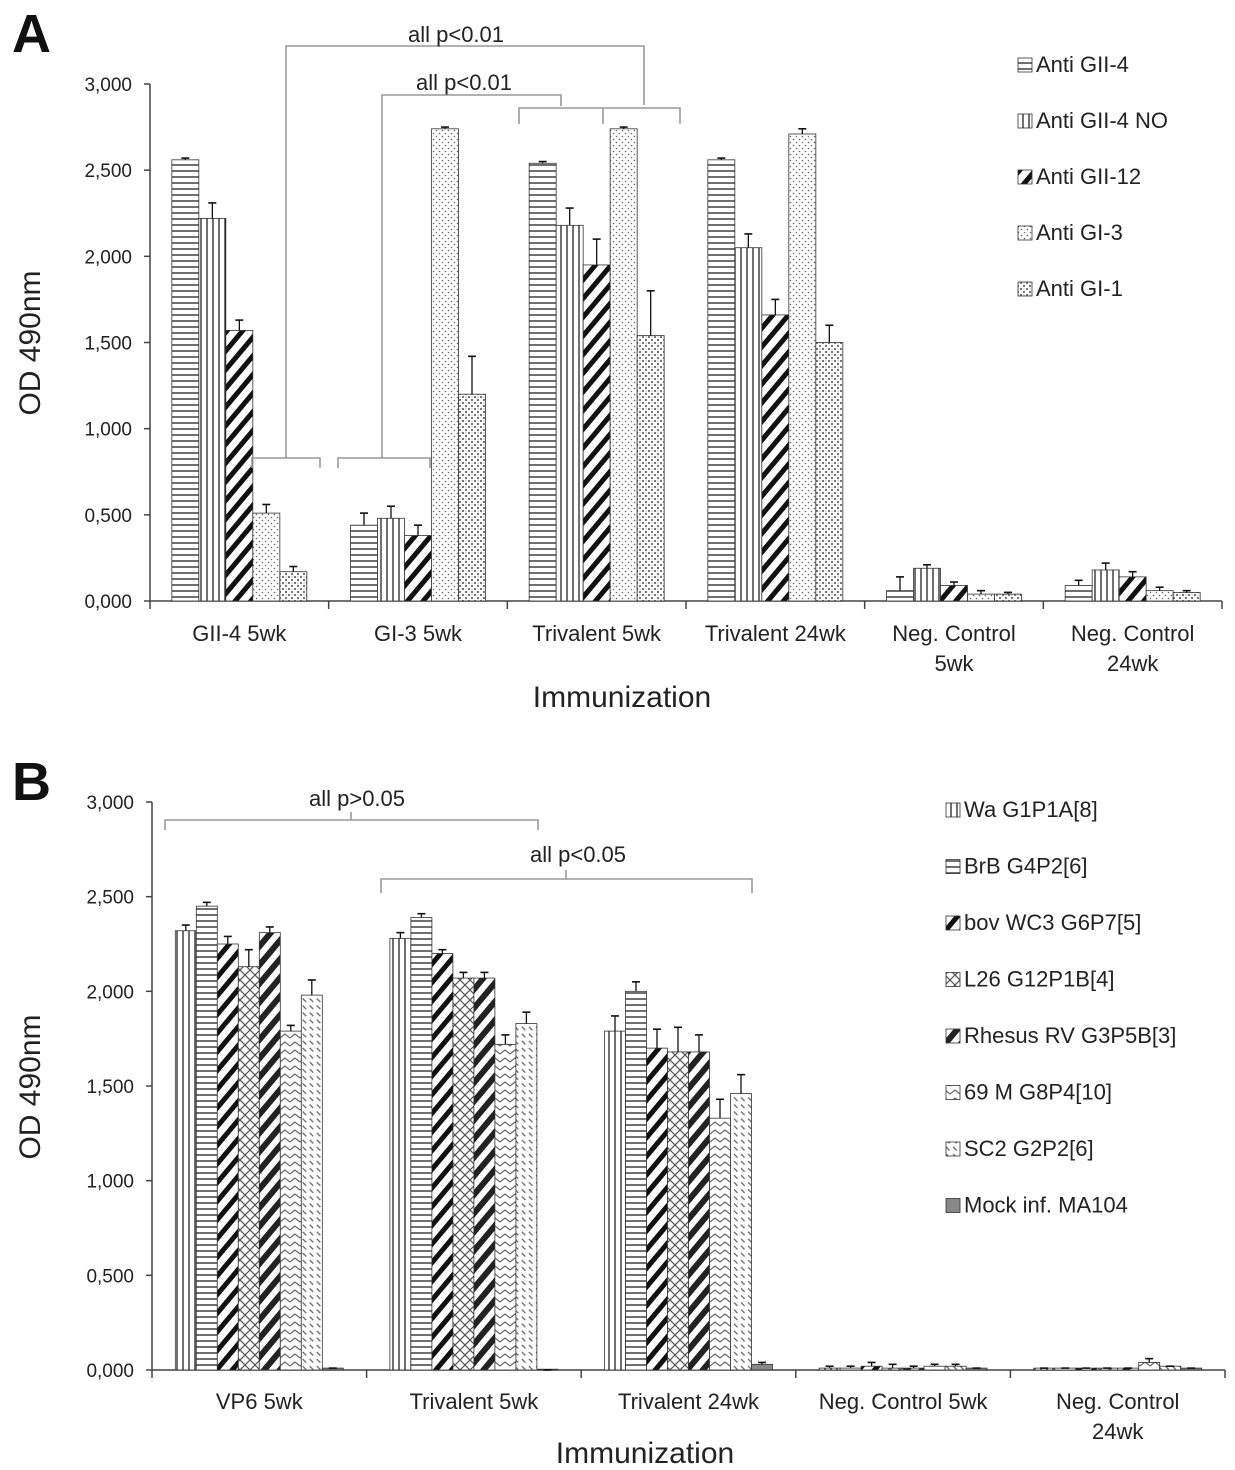 Image resolution: width=1235 pixels, height=1470 pixels. I want to click on category-label: GII-4 5wk, so click(239, 633).